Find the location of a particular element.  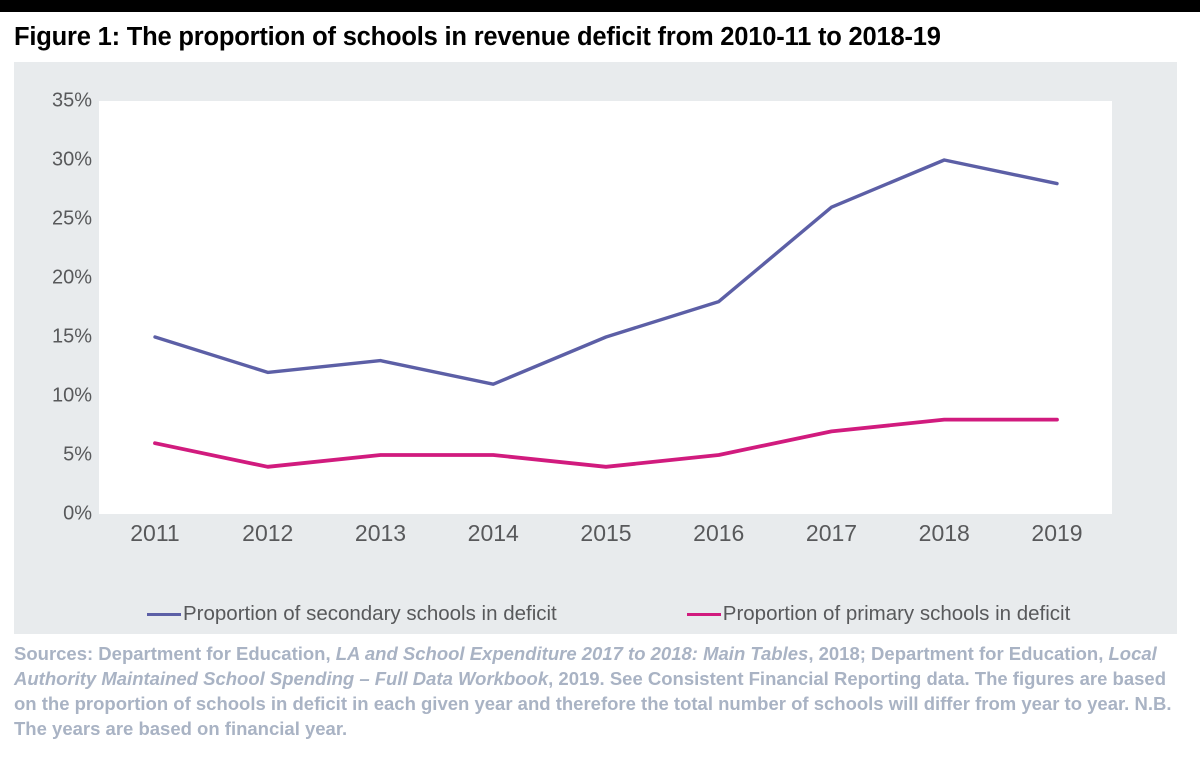

x-axis-tick-labels: 2011 2012 2013 2014 2015 2016 2017 2018 2019 is located at coordinates (605, 540).